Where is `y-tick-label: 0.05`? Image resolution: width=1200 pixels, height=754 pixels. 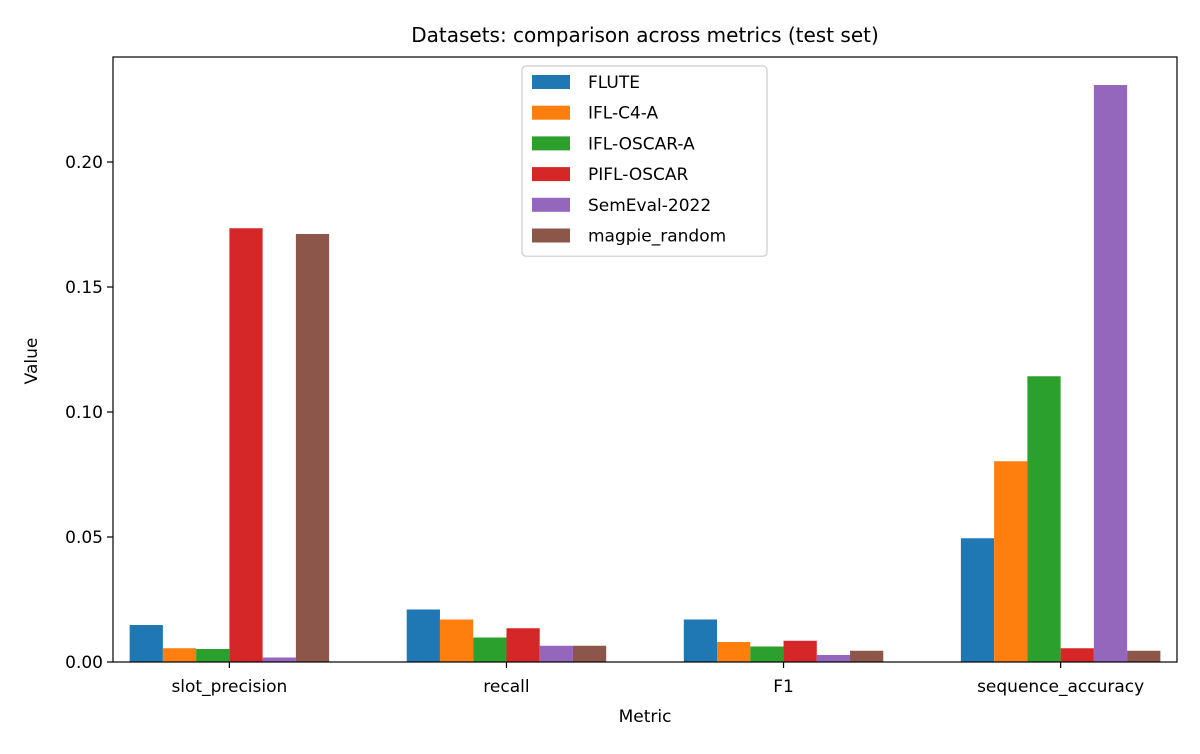
y-tick-label: 0.05 is located at coordinates (84, 538).